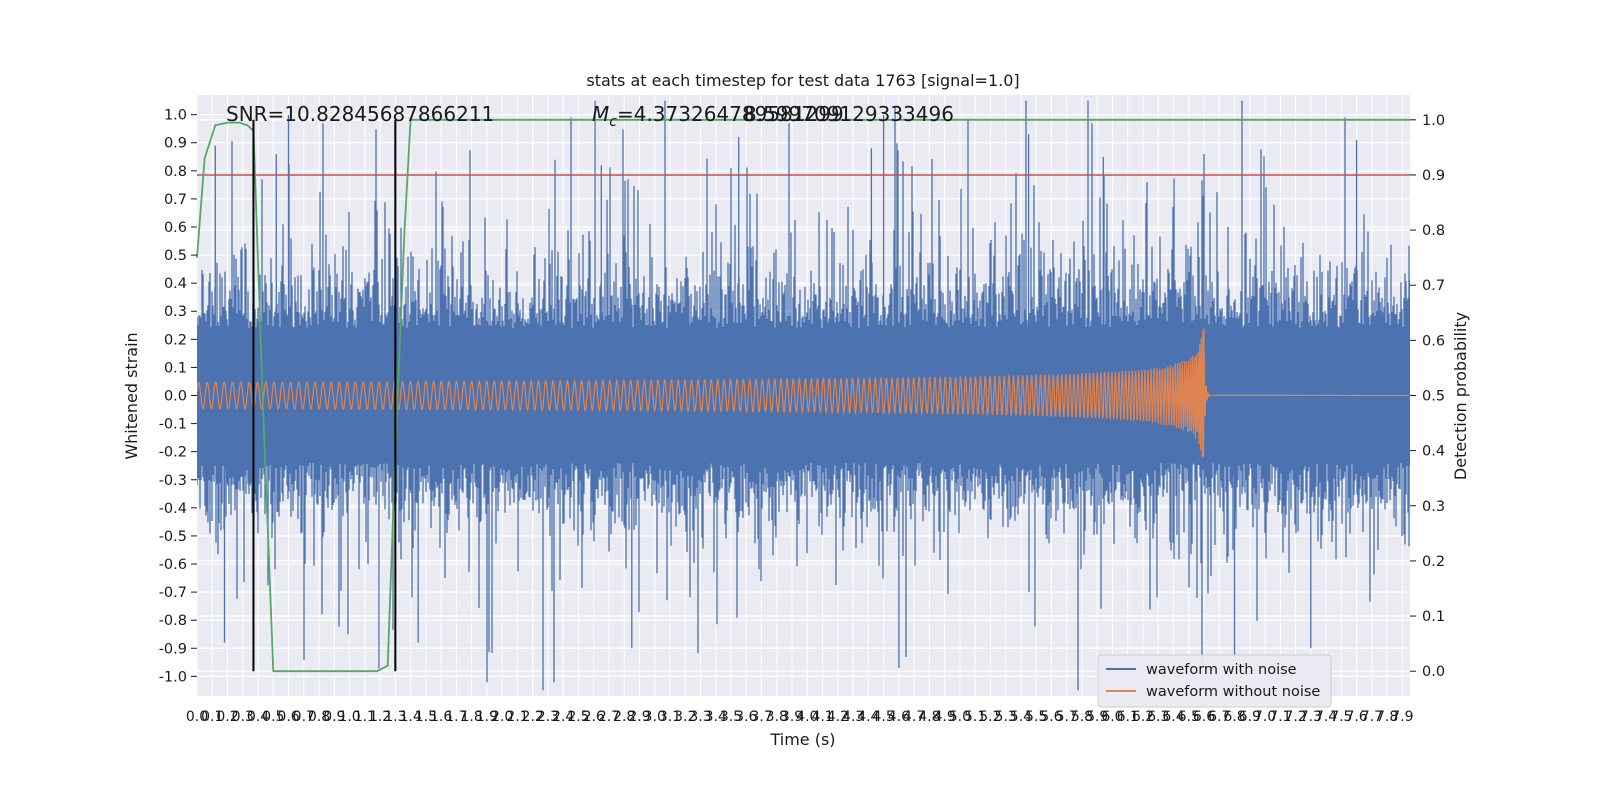 The height and width of the screenshot is (800, 1600). What do you see at coordinates (1265, 717) in the screenshot?
I see `x-tick-label: 7.0` at bounding box center [1265, 717].